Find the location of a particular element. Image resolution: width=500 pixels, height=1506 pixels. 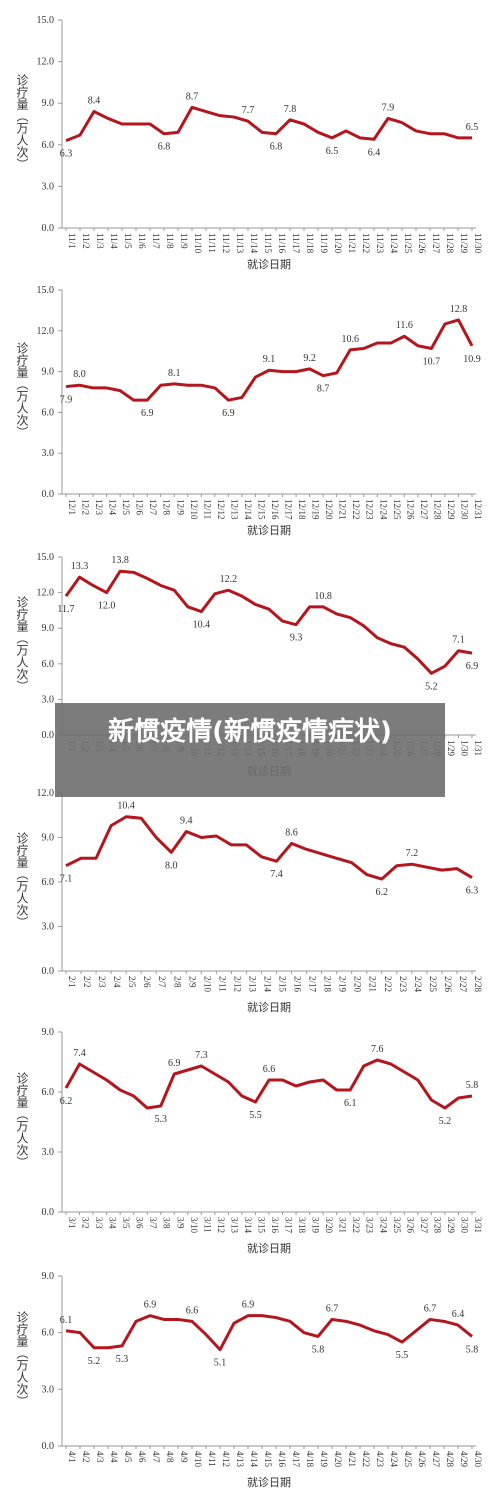

x-tick-label: 12/16 is located at coordinates (275, 509).